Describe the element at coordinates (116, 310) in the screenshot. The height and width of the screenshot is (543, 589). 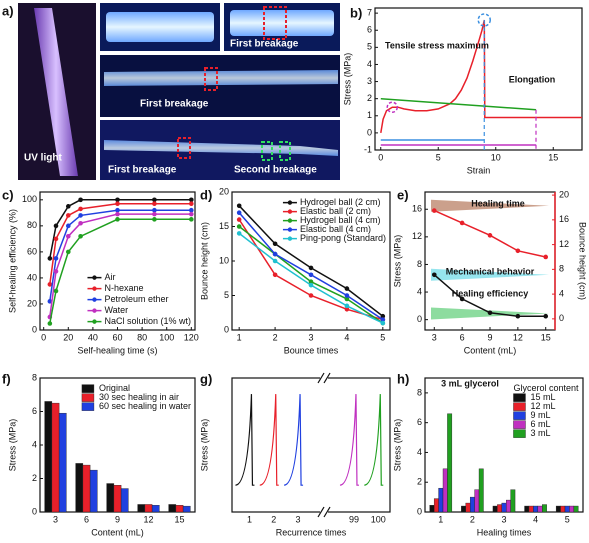
I see `legend-label: Water` at that location.